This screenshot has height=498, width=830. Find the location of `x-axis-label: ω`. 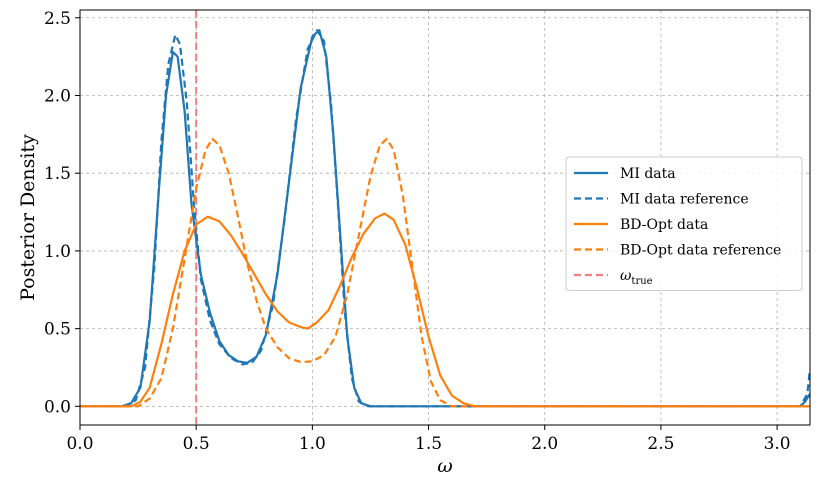

x-axis-label: ω is located at coordinates (445, 466).